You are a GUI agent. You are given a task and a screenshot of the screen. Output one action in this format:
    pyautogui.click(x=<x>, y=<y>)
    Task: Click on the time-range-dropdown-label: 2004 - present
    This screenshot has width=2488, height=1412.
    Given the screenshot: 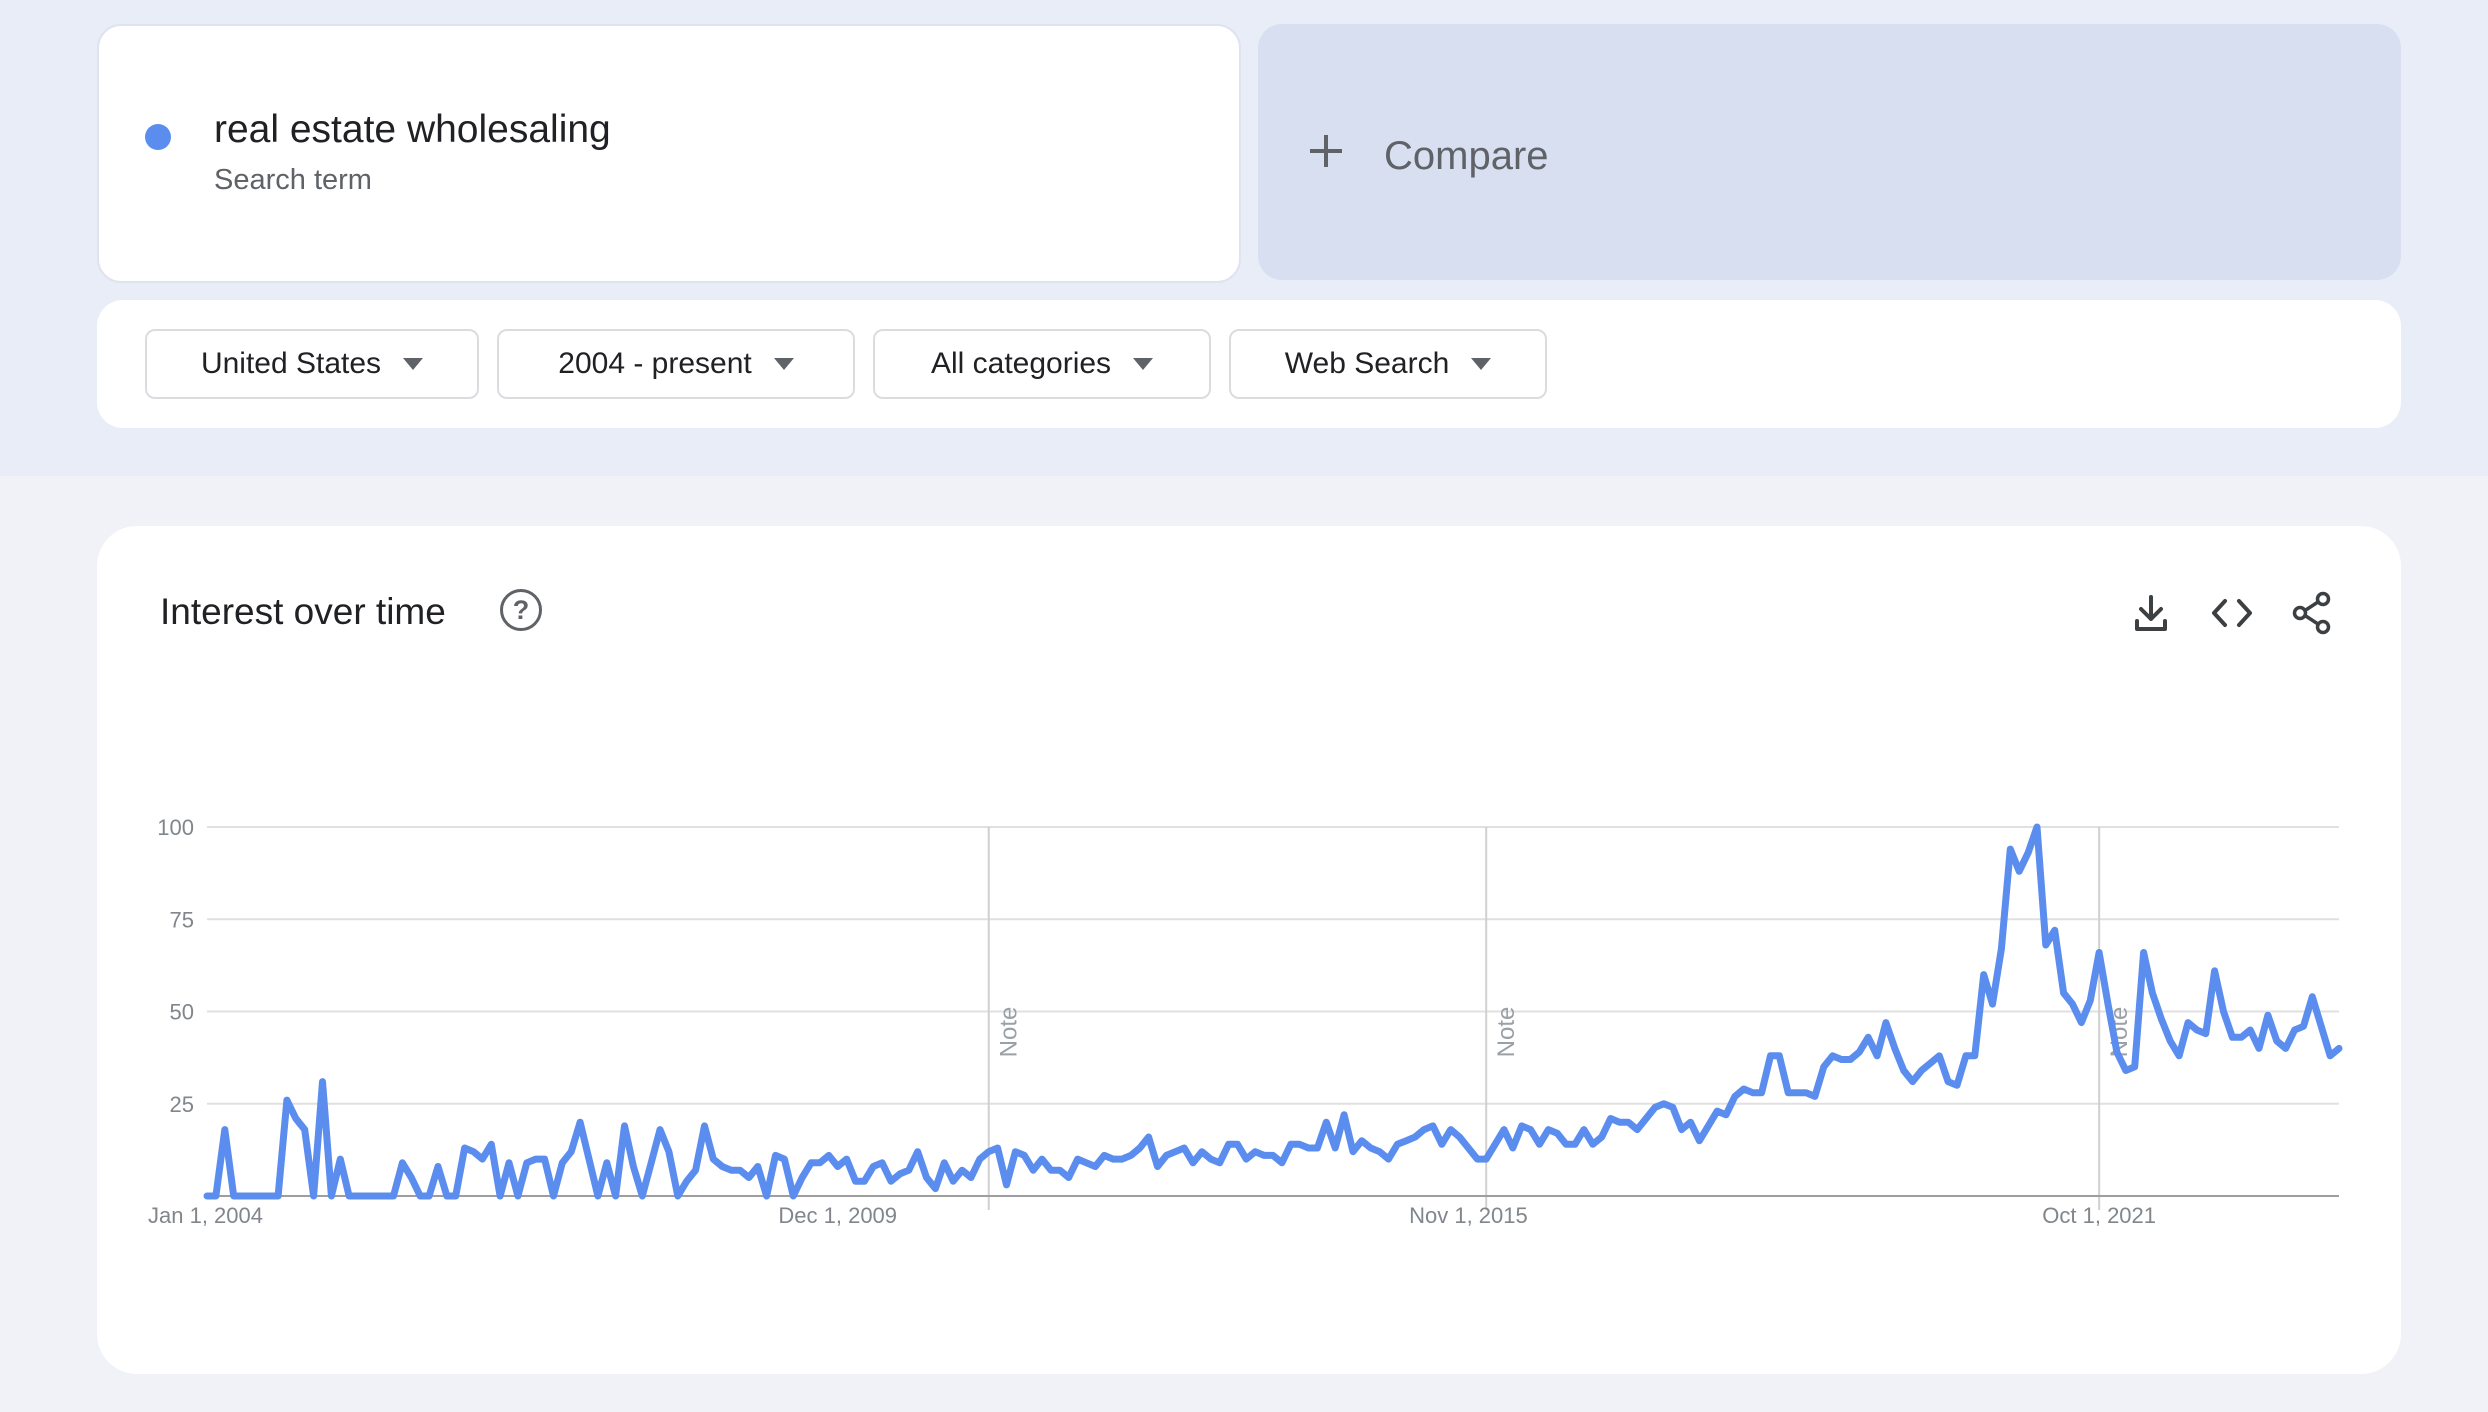 What is the action you would take?
    pyautogui.click(x=655, y=363)
    